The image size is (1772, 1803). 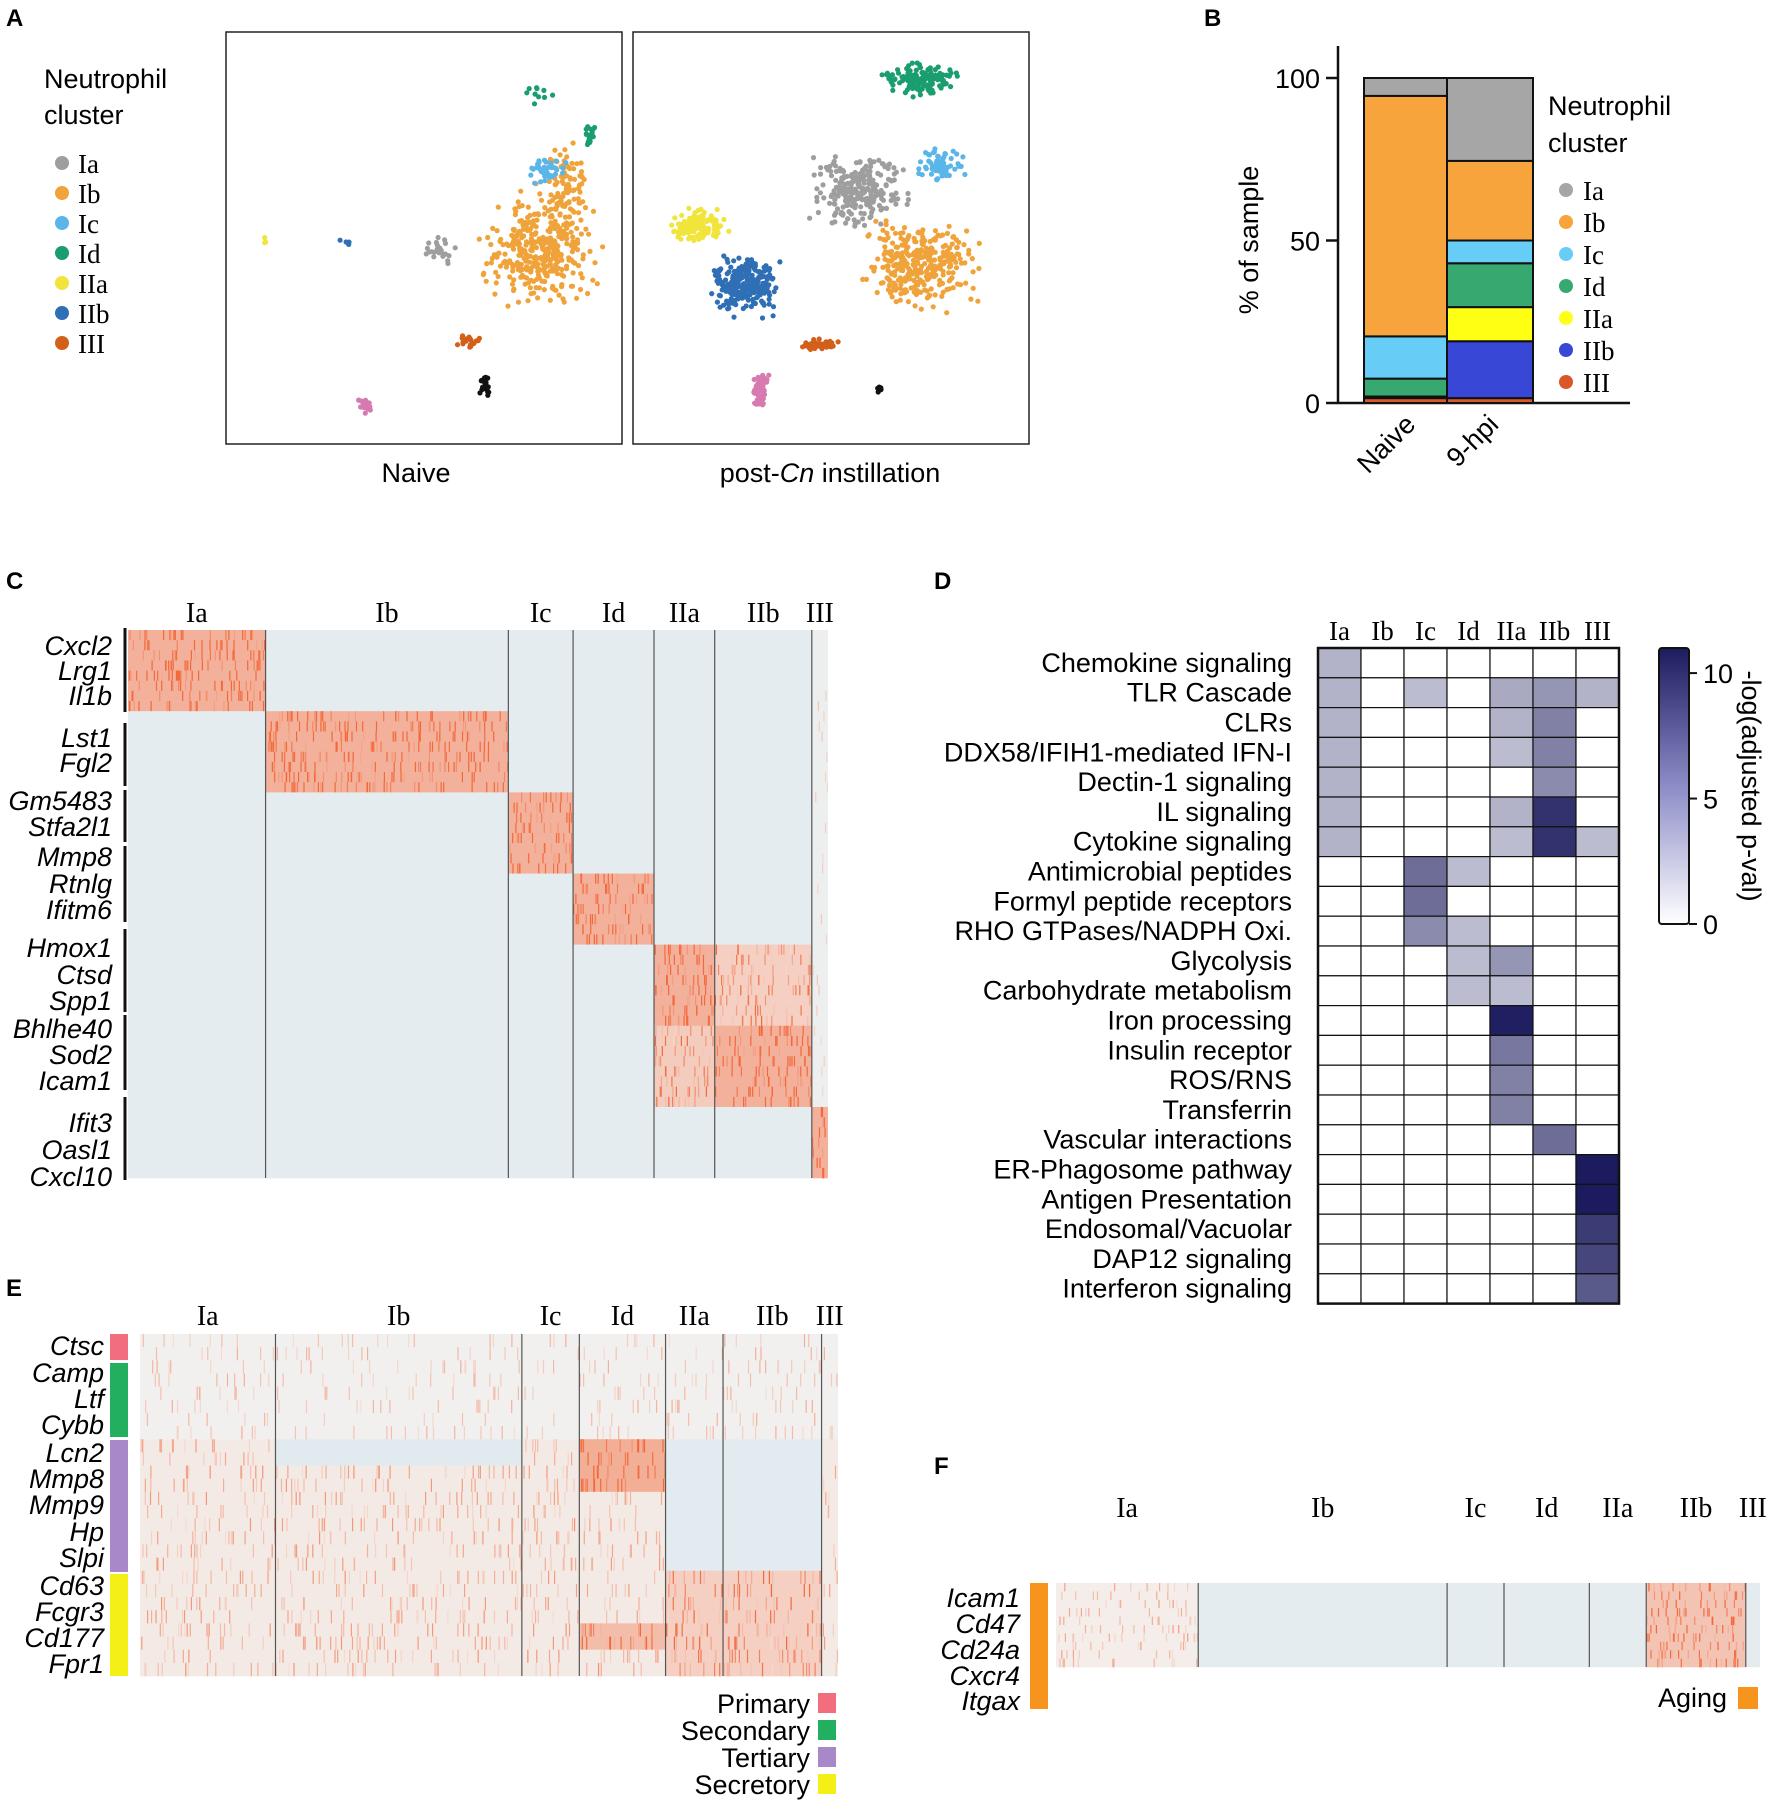 I want to click on a-legend-label-Ic: Ic, so click(x=88, y=224).